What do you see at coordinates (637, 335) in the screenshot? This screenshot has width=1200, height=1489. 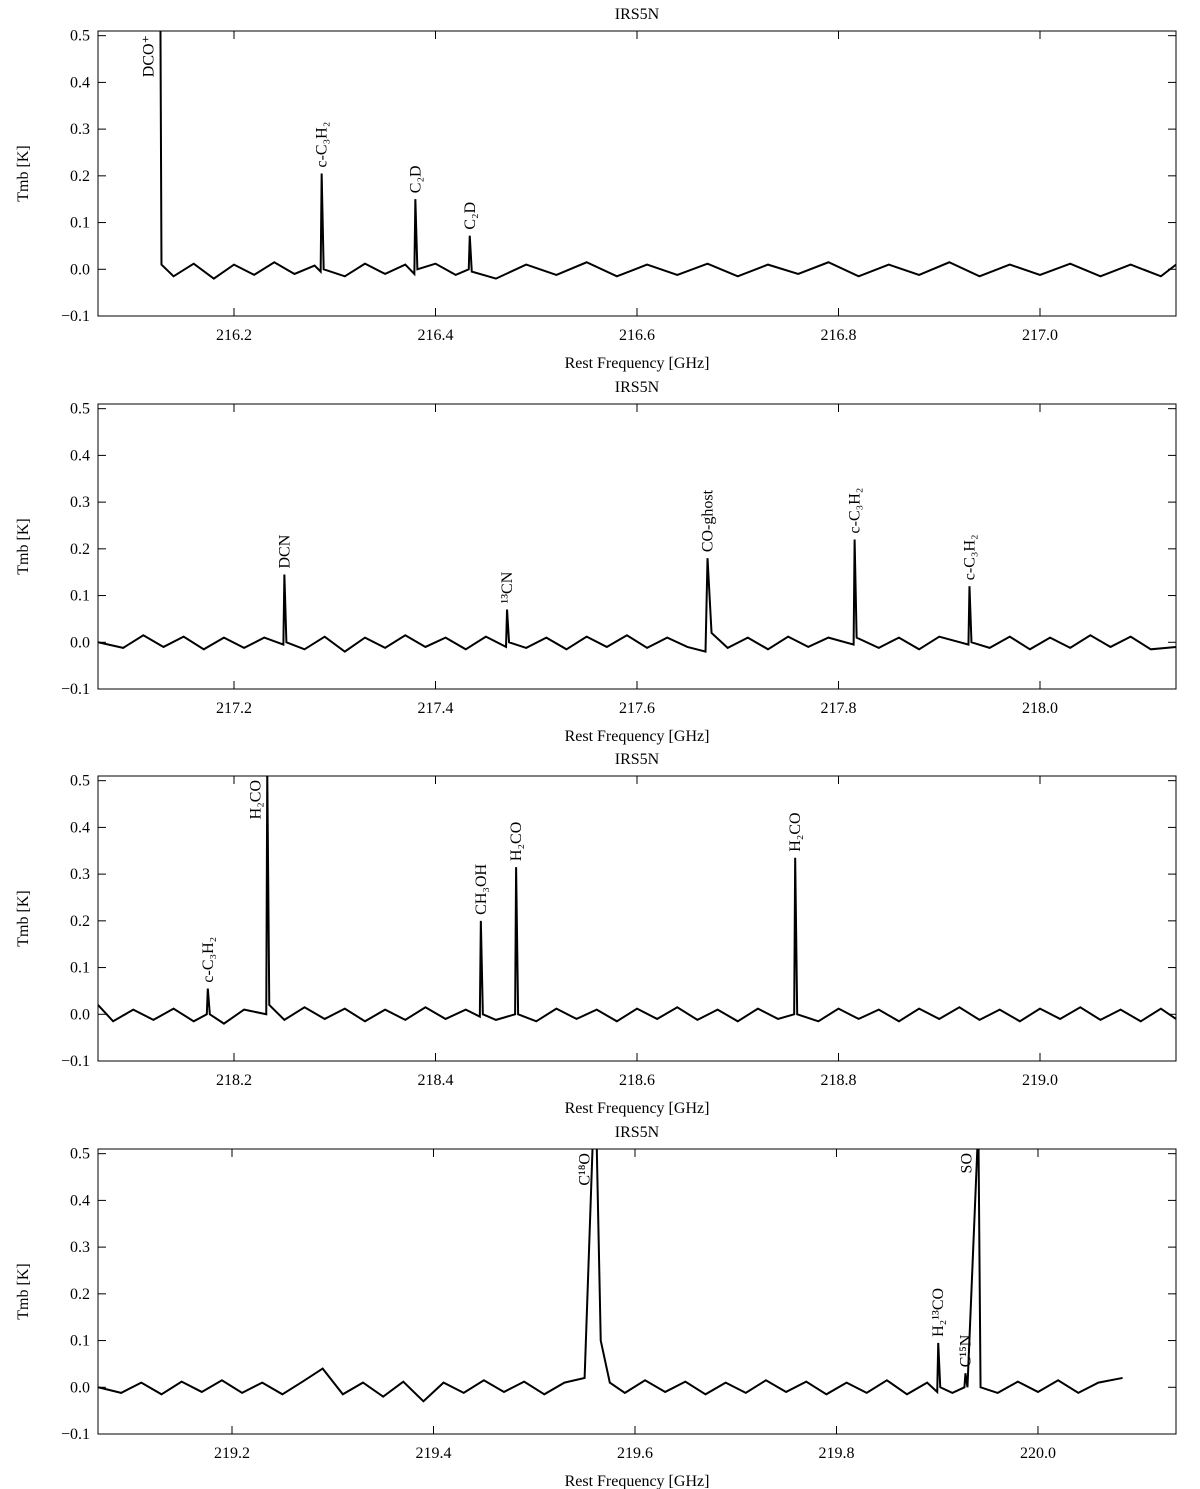 I see `x-tick-label: 216.6` at bounding box center [637, 335].